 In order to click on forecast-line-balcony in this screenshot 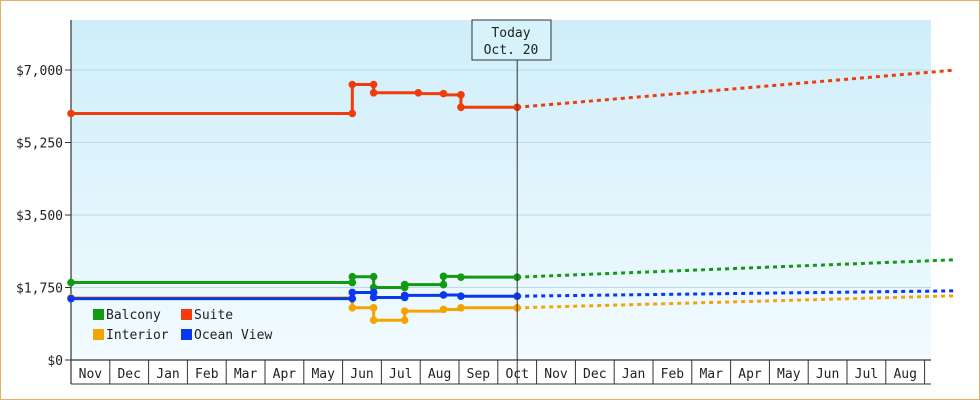, I will do `click(736, 268)`.